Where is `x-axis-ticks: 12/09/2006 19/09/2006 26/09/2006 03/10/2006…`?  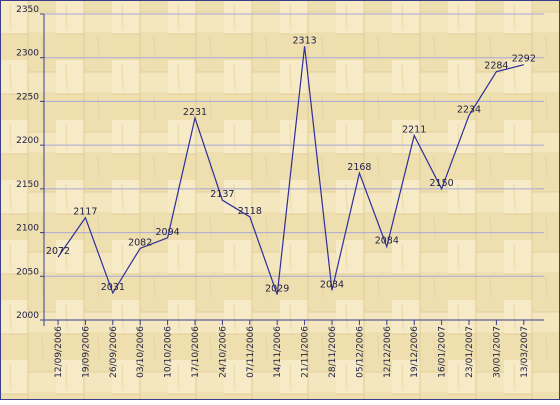
x-axis-ticks: 12/09/2006 19/09/2006 26/09/2006 03/10/2006… is located at coordinates (292, 349).